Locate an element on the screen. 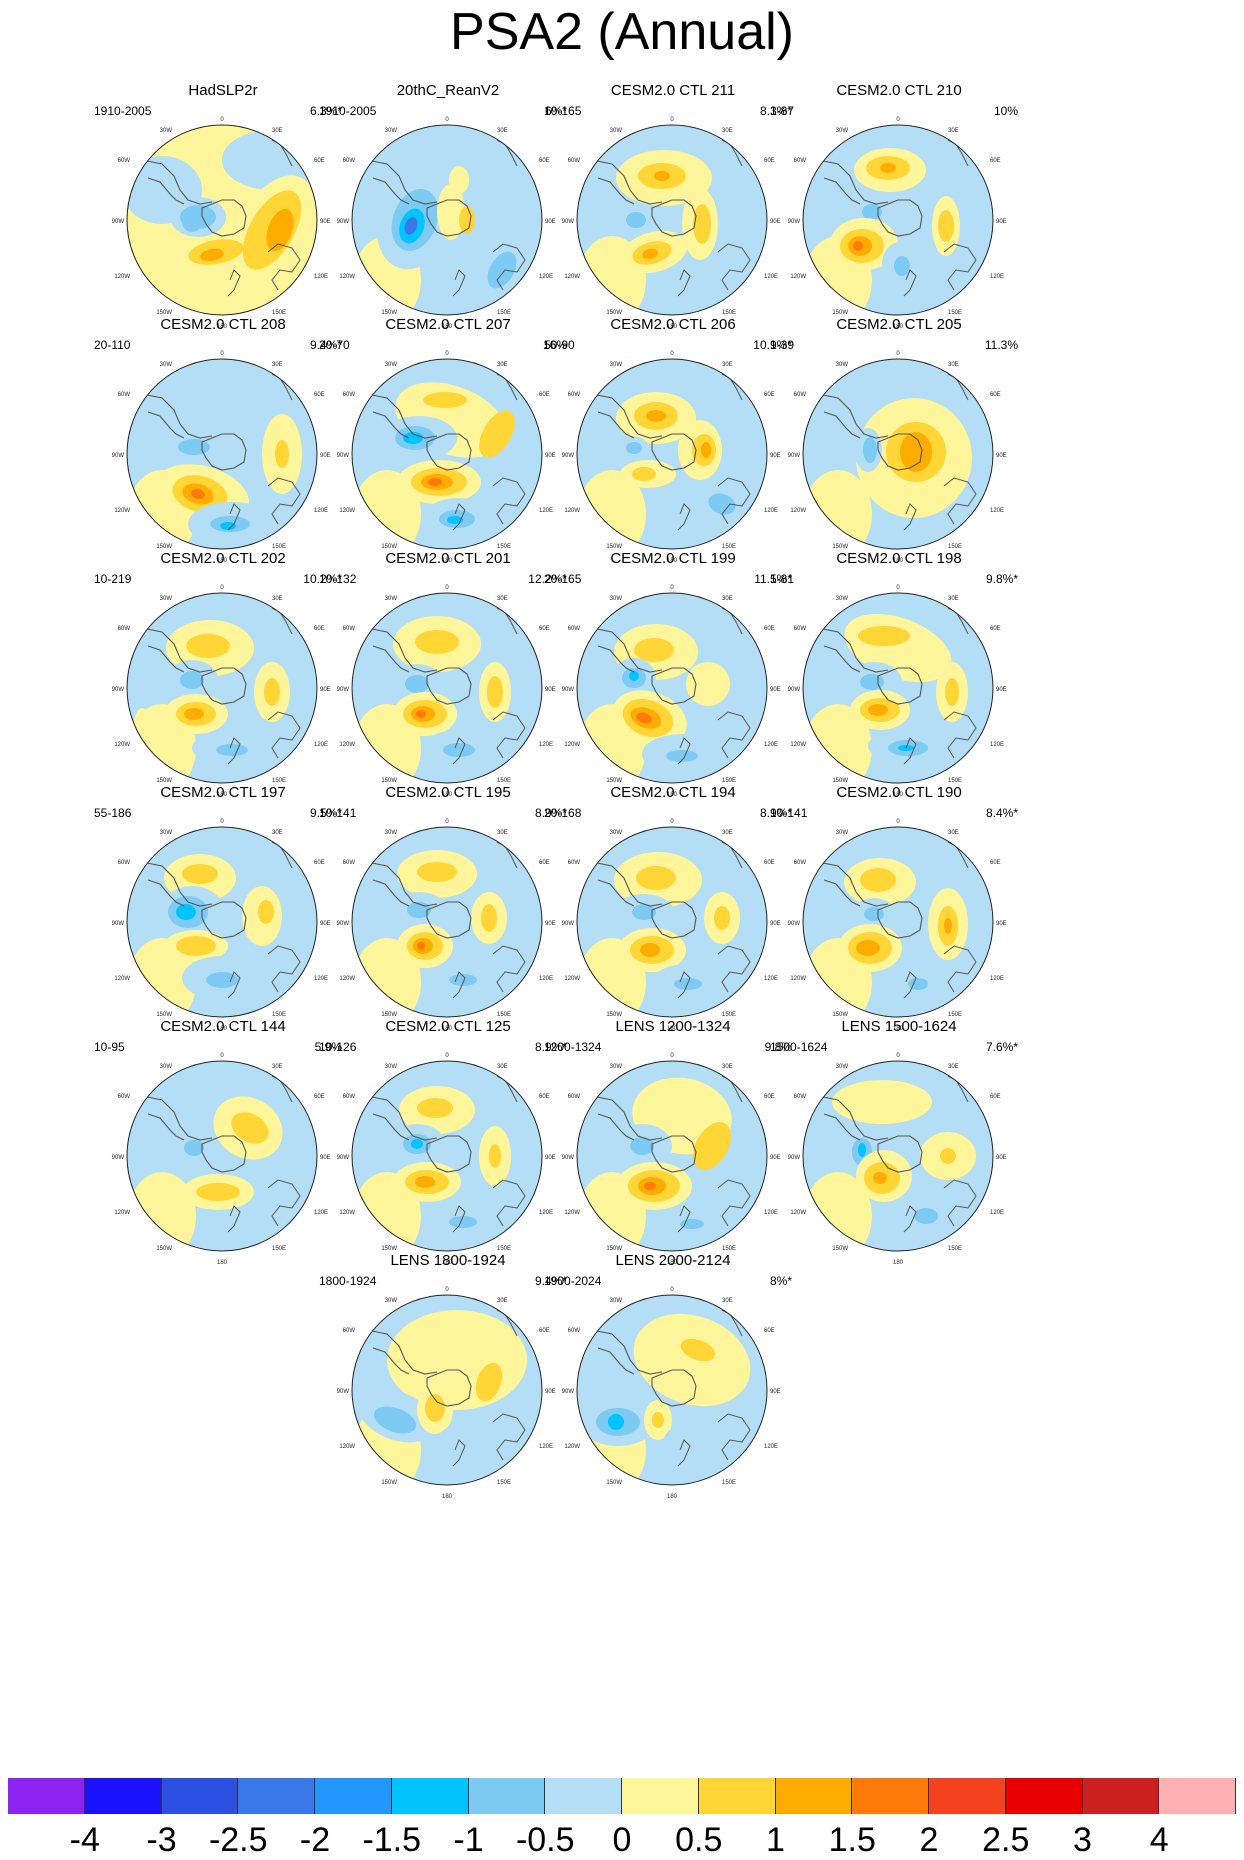 The width and height of the screenshot is (1244, 1860). panel-title: CESM2.0 CTL 194 is located at coordinates (673, 792).